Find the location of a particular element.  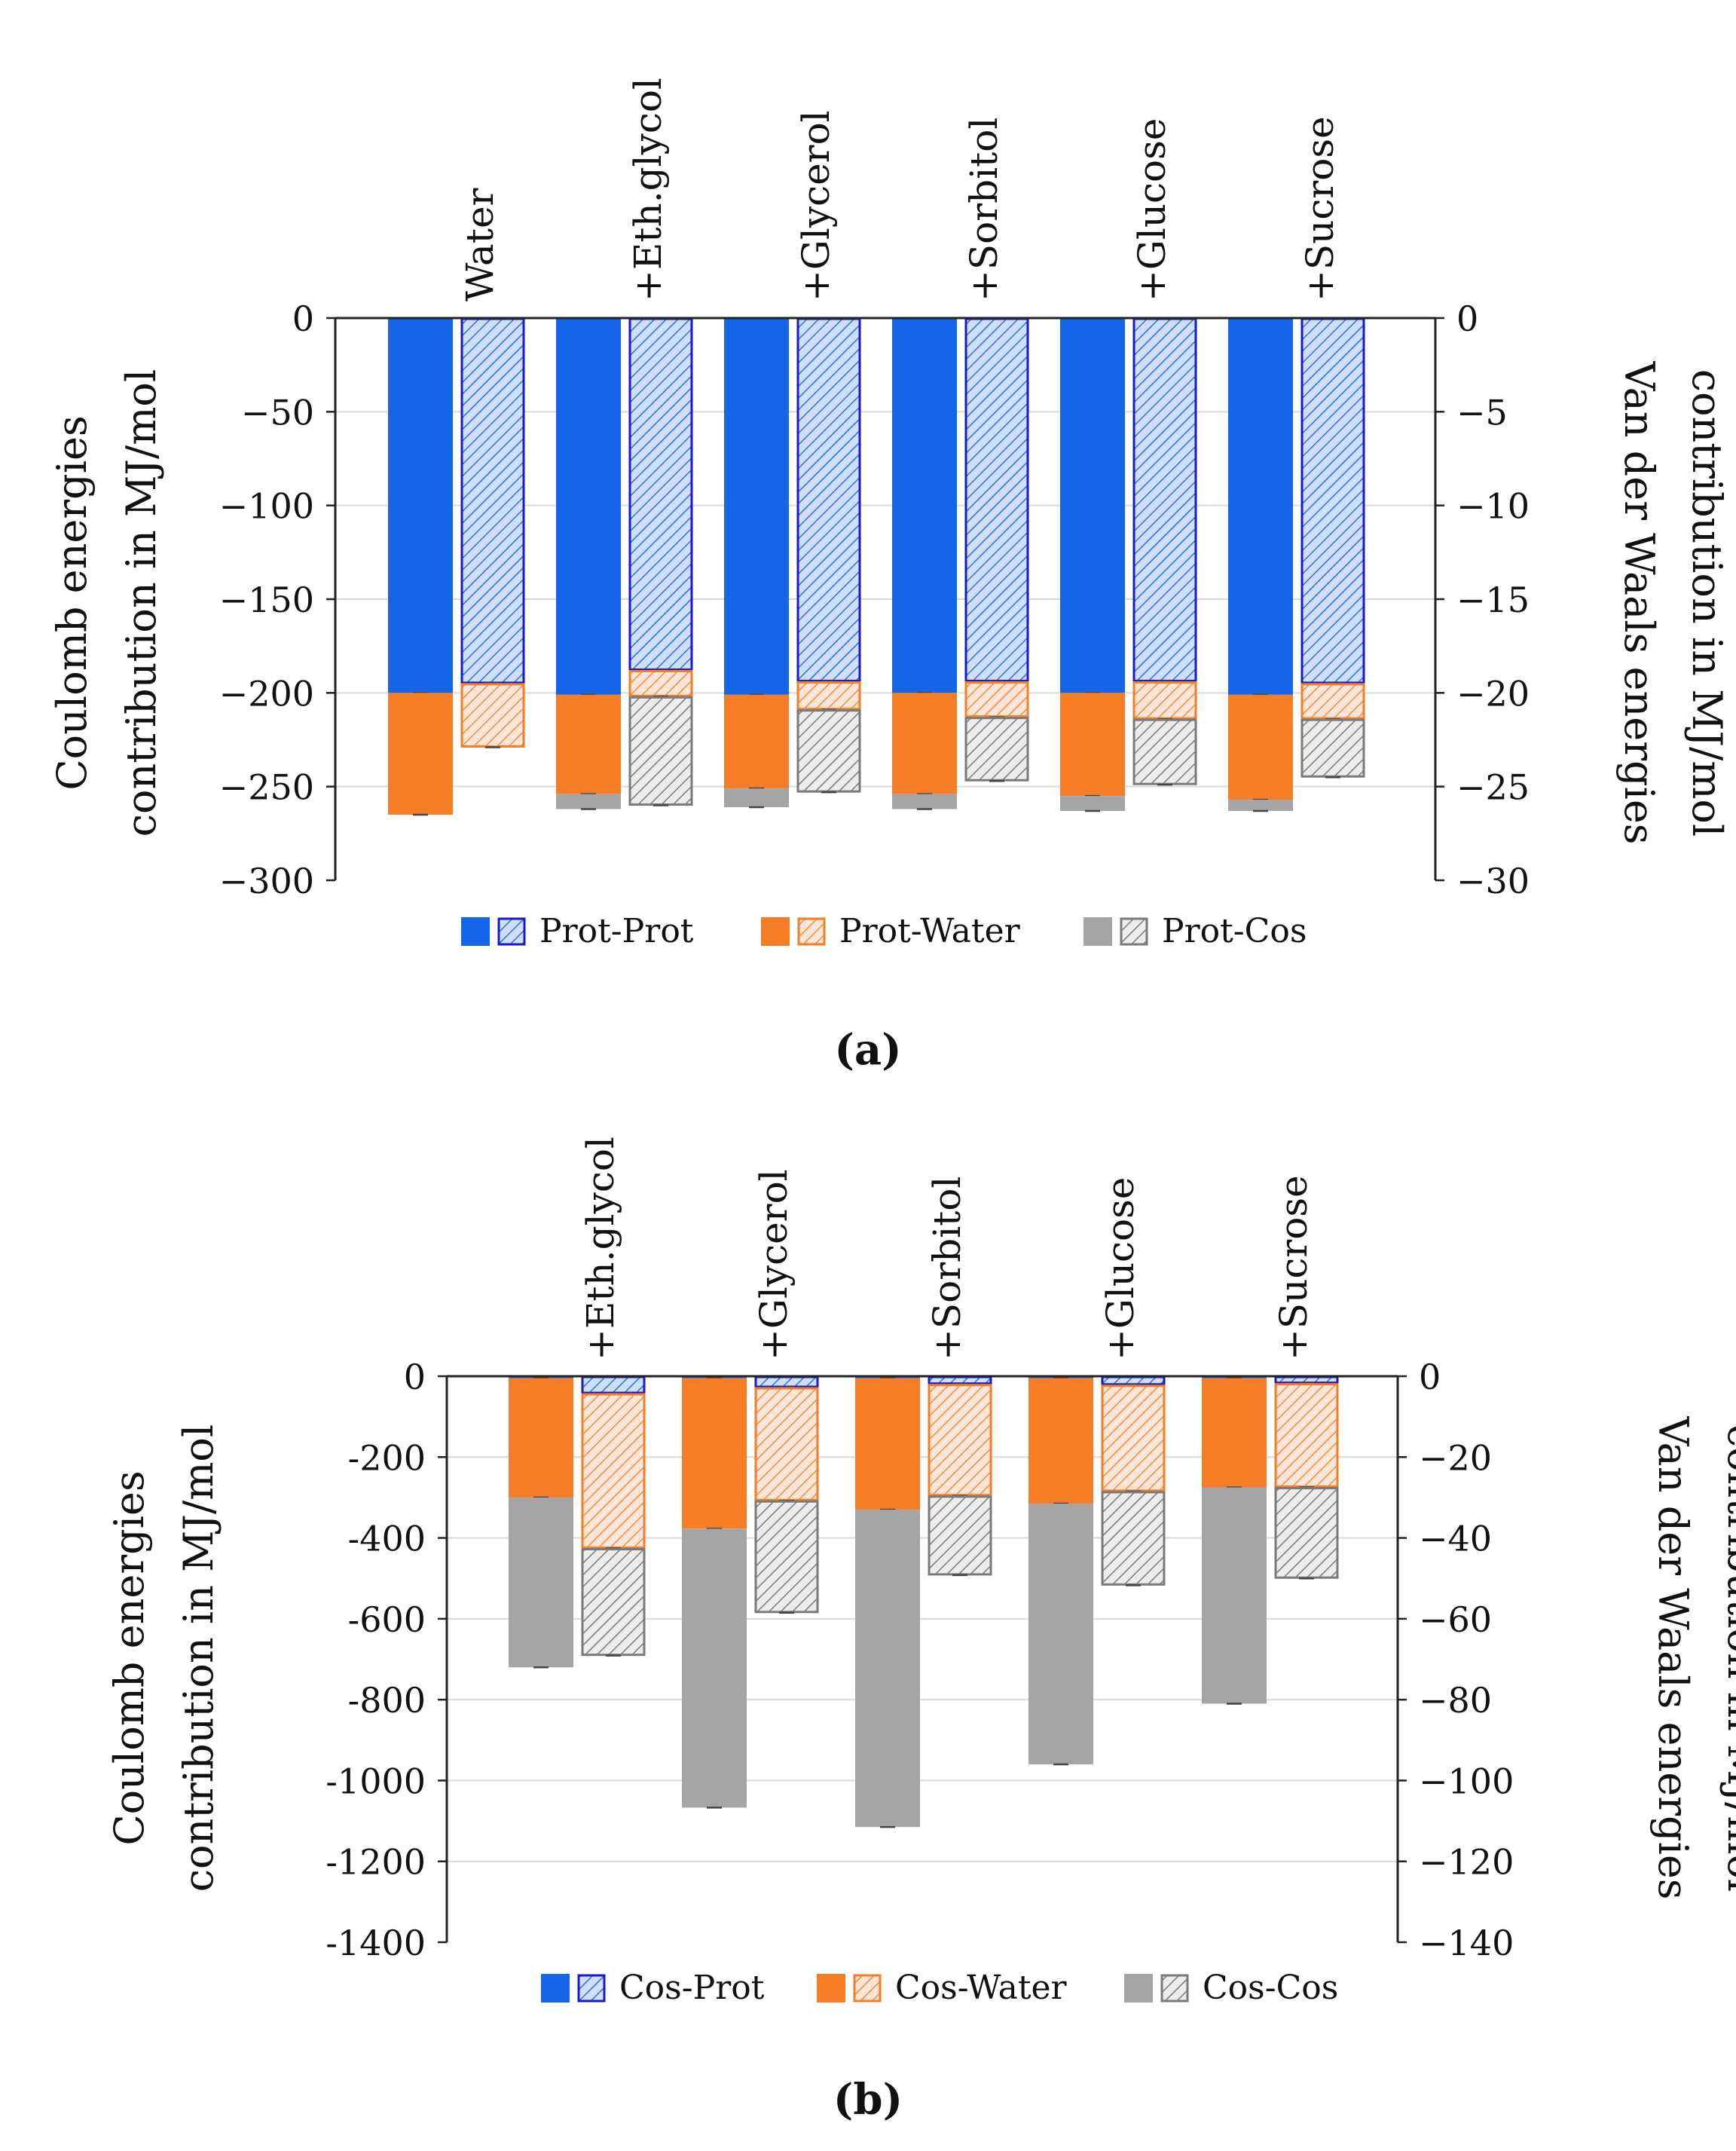

y-tick-left: −300 is located at coordinates (266, 881).